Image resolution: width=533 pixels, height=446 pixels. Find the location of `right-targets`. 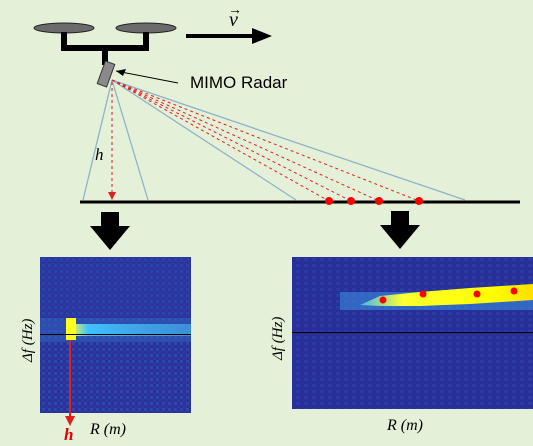

right-targets is located at coordinates (448, 295).